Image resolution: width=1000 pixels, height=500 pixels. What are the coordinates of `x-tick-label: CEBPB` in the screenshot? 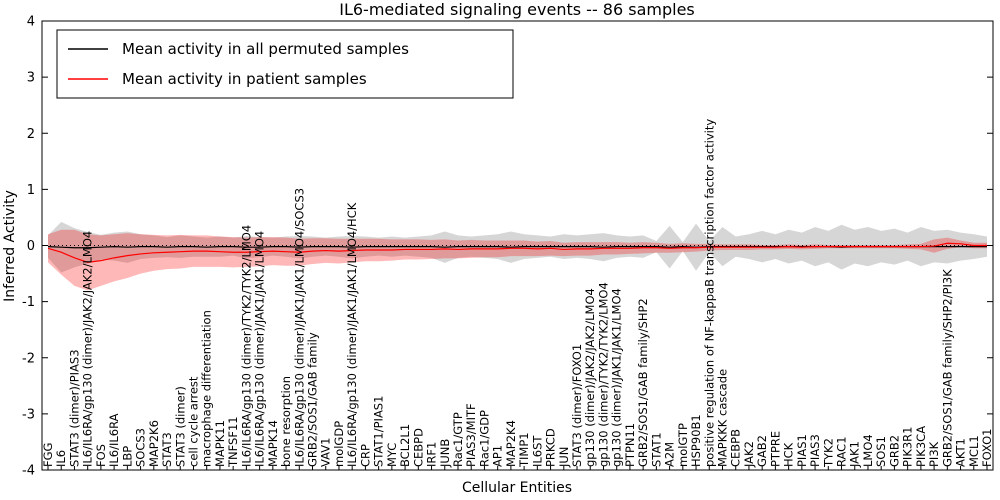 It's located at (736, 448).